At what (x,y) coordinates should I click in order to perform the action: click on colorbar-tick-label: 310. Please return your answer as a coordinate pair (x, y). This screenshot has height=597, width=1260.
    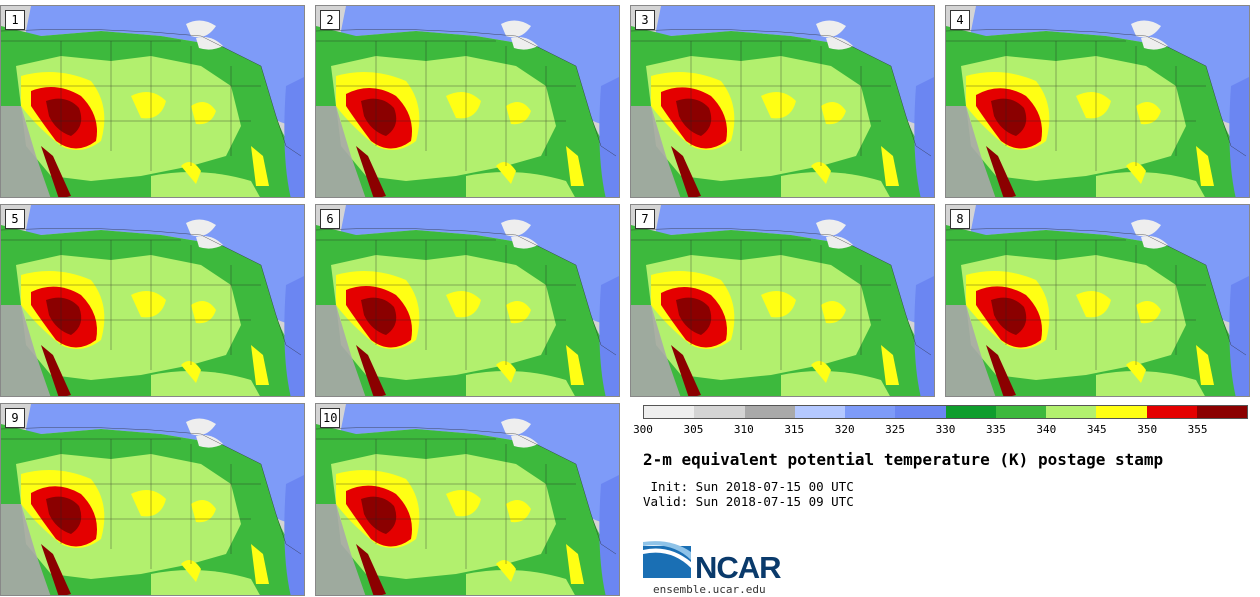
    Looking at the image, I should click on (743, 429).